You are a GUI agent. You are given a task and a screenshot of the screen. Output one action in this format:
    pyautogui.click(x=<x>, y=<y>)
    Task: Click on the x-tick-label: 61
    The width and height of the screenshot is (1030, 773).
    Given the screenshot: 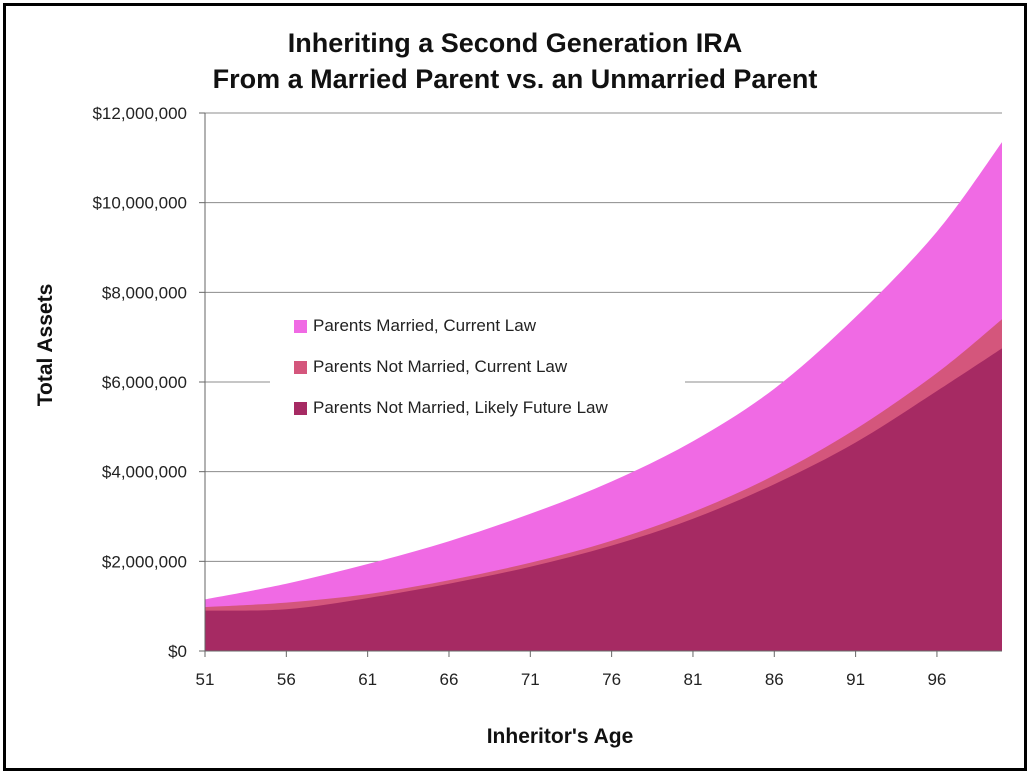 What is the action you would take?
    pyautogui.click(x=367, y=679)
    